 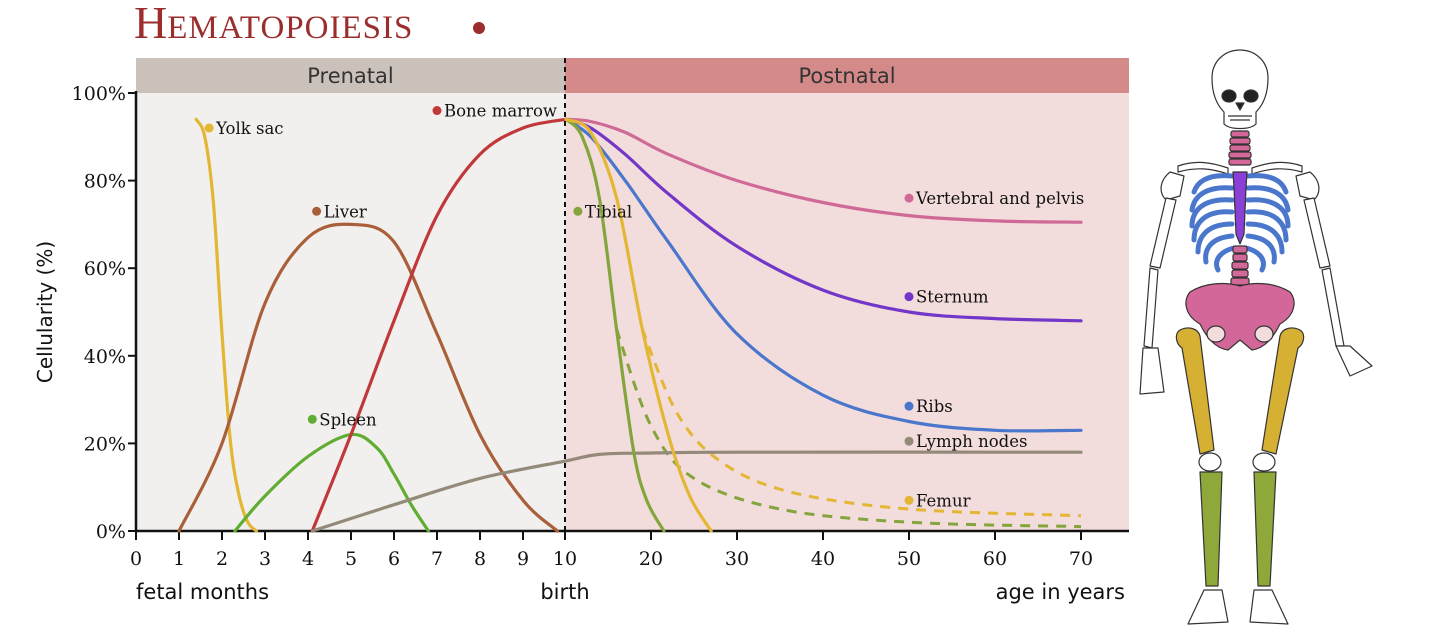 I want to click on x-tick-label-fetal: 6, so click(x=394, y=559).